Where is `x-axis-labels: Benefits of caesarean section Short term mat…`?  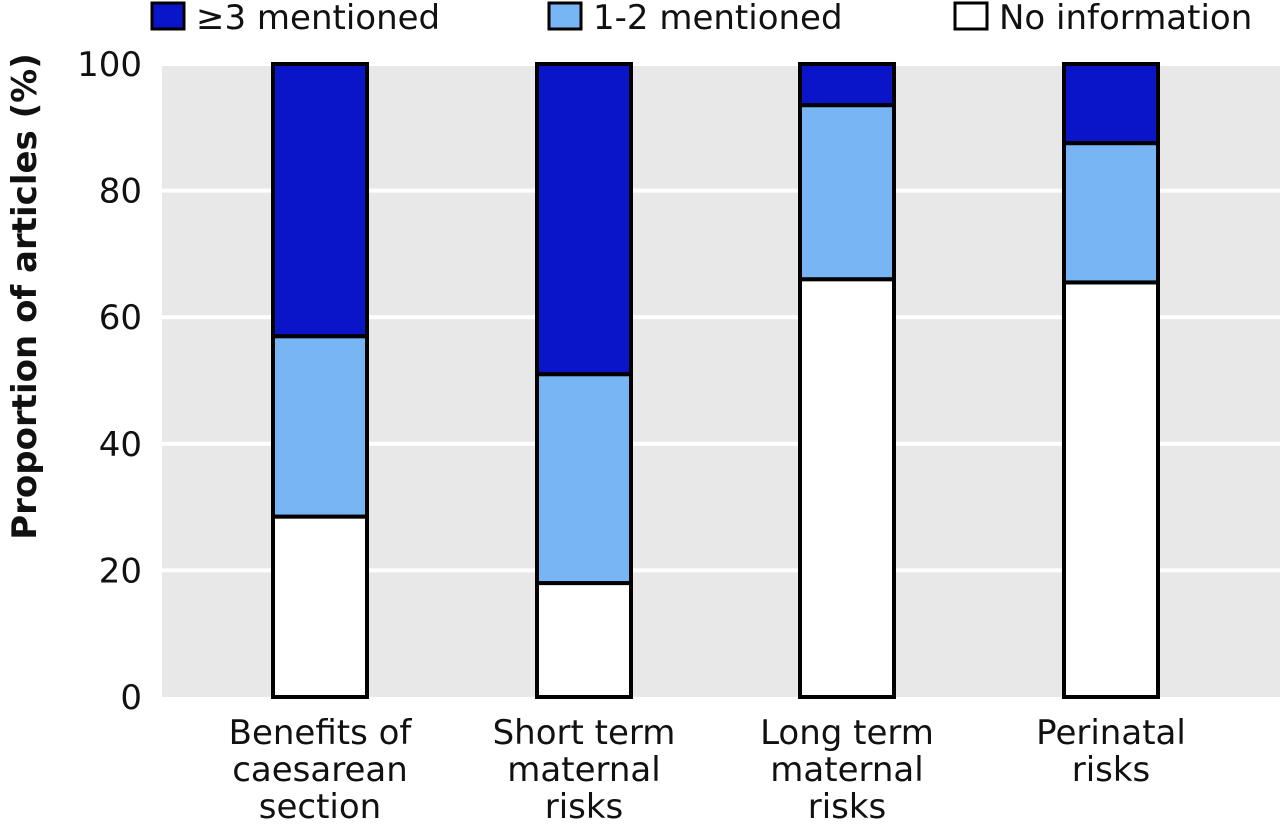
x-axis-labels: Benefits of caesarean section Short term mat… is located at coordinates (707, 770).